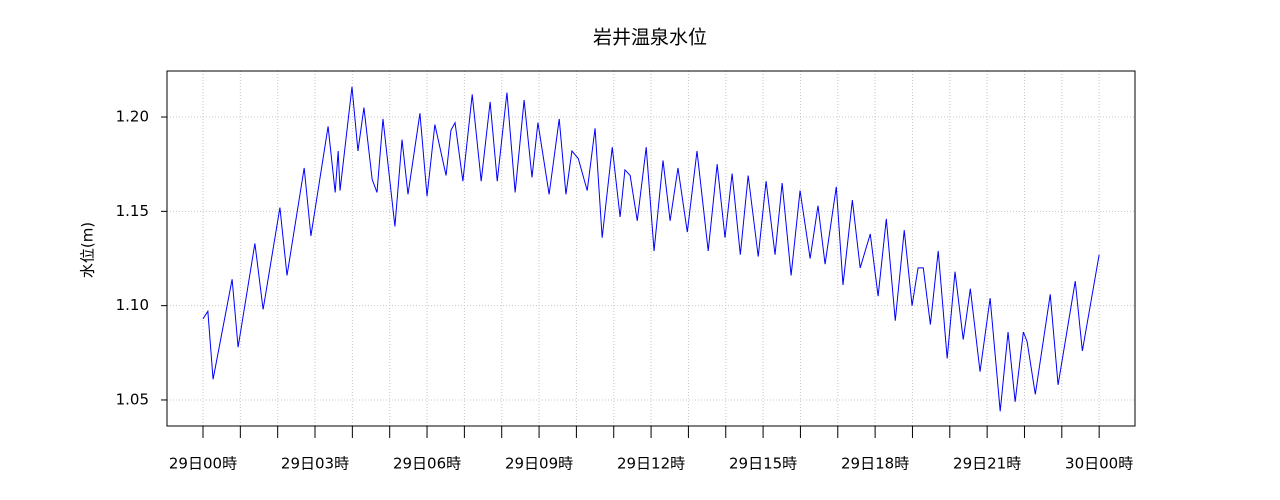 The image size is (1280, 500). I want to click on y-tick-label: 1.05, so click(132, 399).